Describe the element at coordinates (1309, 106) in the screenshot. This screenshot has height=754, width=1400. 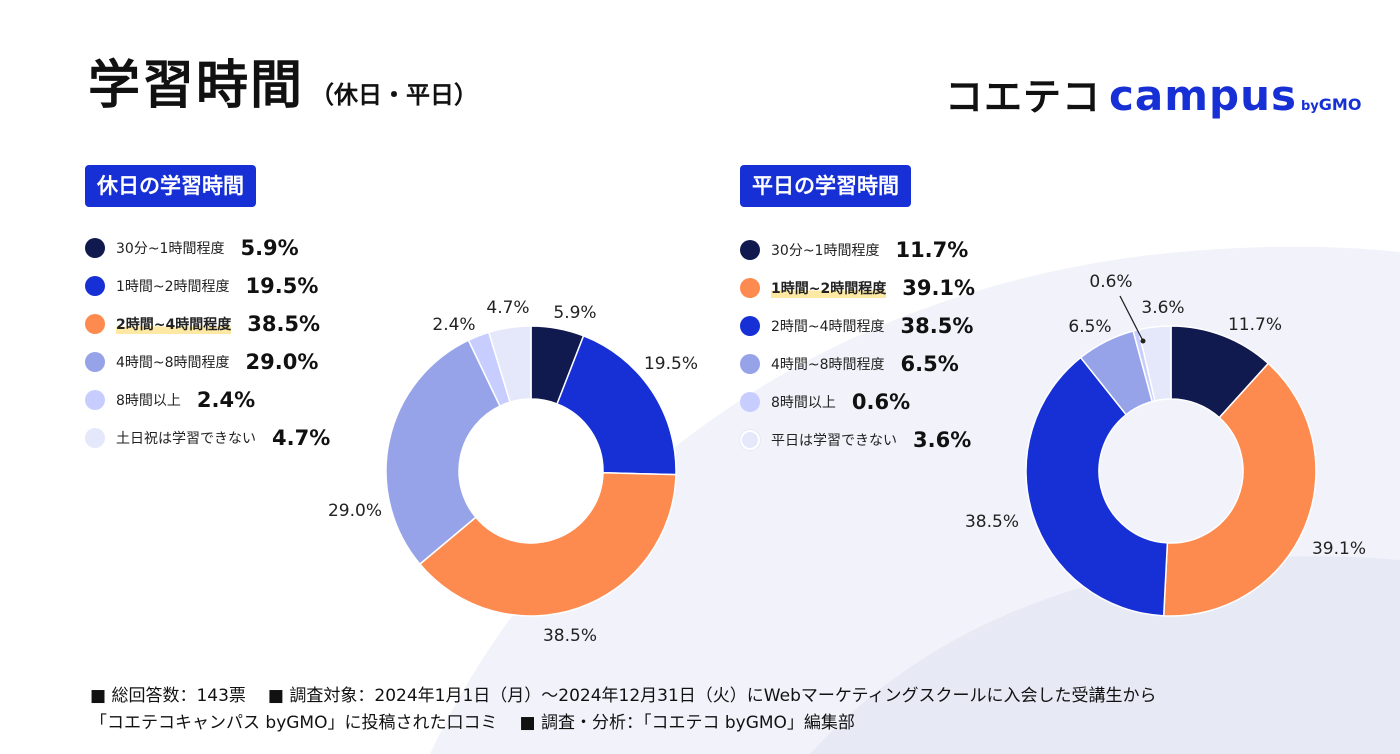
I see `logo-by-text: by` at that location.